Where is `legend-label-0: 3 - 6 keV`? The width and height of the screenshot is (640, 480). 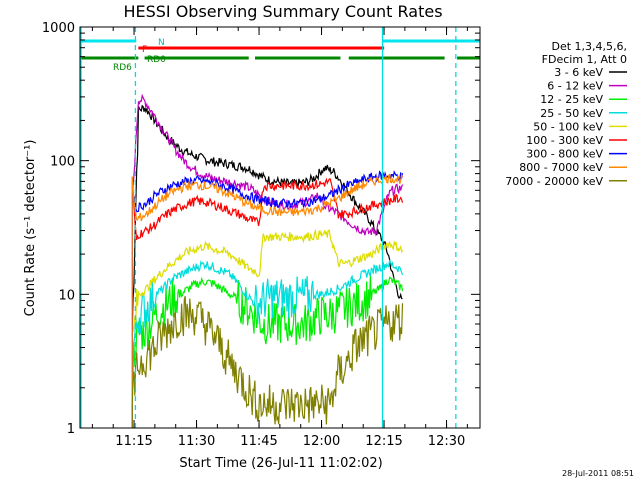 legend-label-0: 3 - 6 keV is located at coordinates (578, 72).